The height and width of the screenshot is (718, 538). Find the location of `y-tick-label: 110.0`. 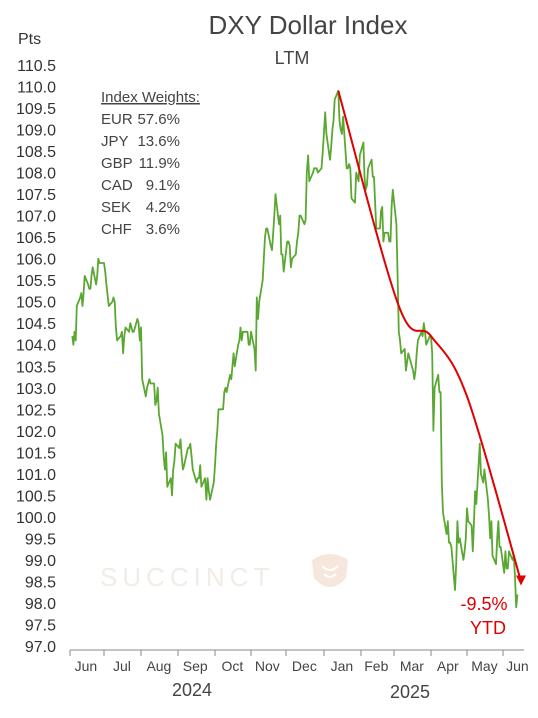

y-tick-label: 110.0 is located at coordinates (36, 88).